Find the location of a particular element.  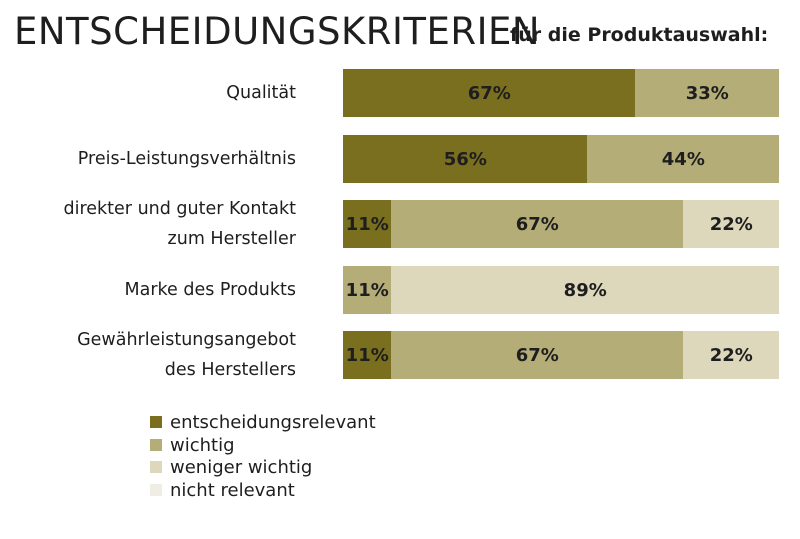

bar-segment: 33% is located at coordinates (707, 93).